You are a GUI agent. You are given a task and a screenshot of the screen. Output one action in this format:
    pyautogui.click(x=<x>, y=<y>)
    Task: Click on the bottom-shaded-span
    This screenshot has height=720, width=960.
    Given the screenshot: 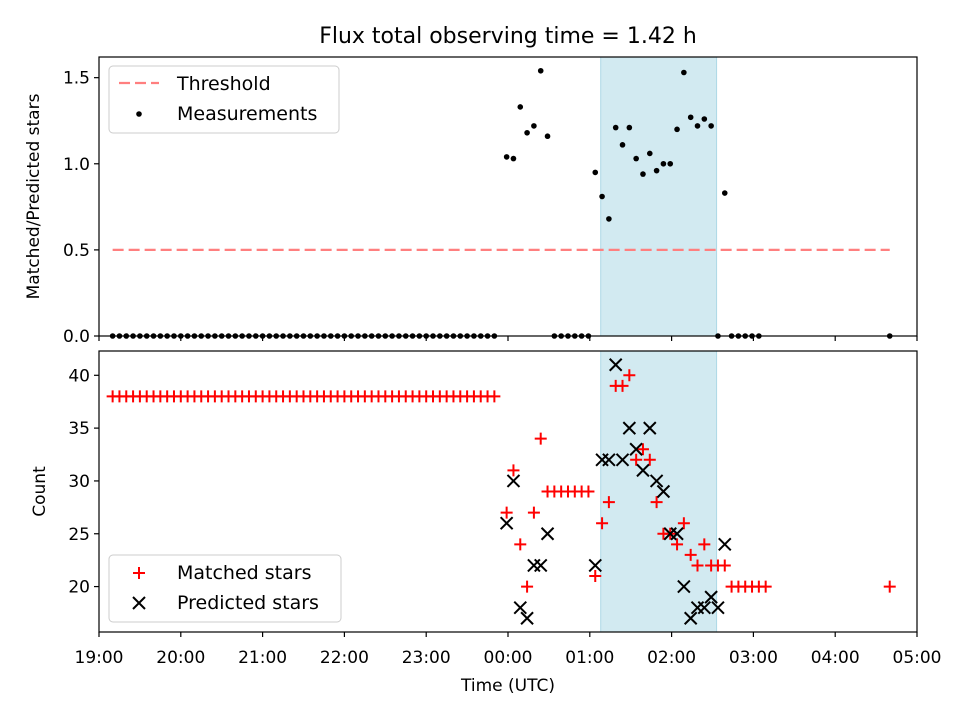 What is the action you would take?
    pyautogui.click(x=659, y=491)
    